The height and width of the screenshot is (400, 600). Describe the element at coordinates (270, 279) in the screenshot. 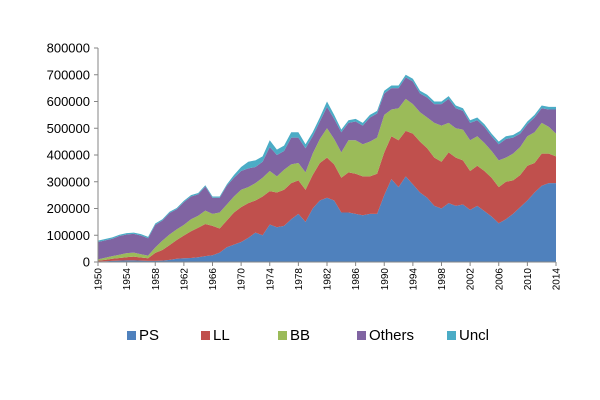

I see `x-tick-label: 1974` at that location.